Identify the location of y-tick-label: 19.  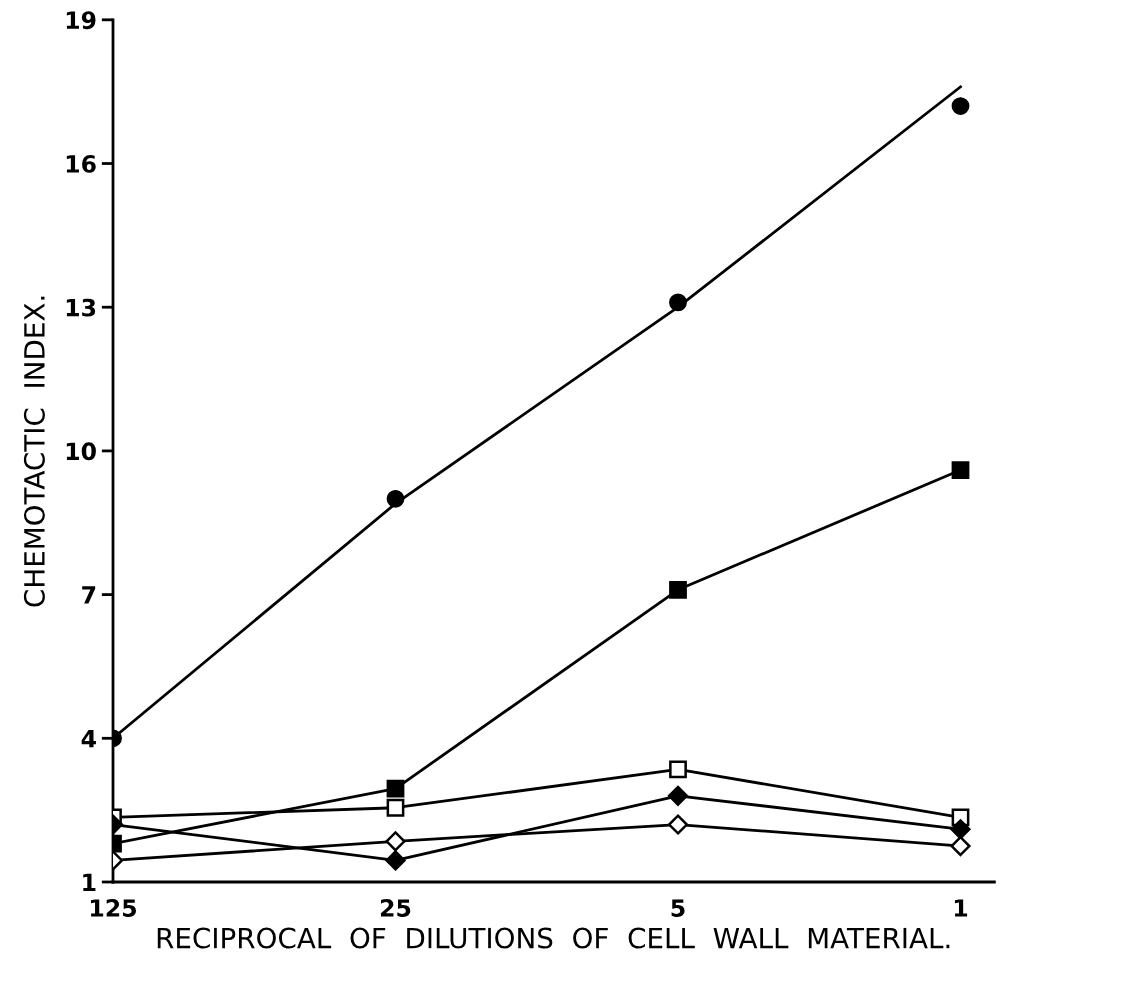
(81, 20).